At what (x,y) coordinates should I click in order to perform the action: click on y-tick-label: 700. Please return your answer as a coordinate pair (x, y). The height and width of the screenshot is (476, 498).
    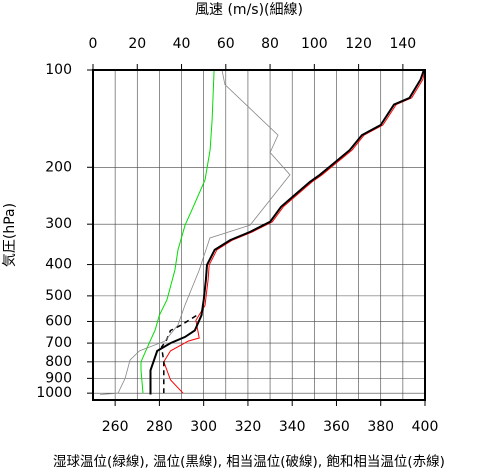
    Looking at the image, I should click on (58, 343).